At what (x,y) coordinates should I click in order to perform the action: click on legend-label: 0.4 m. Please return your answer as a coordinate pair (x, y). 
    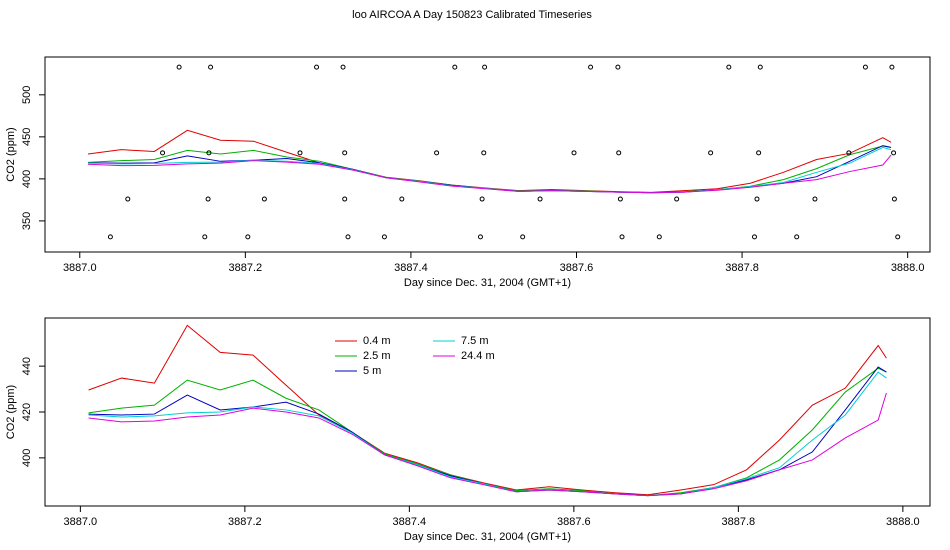
    Looking at the image, I should click on (377, 341).